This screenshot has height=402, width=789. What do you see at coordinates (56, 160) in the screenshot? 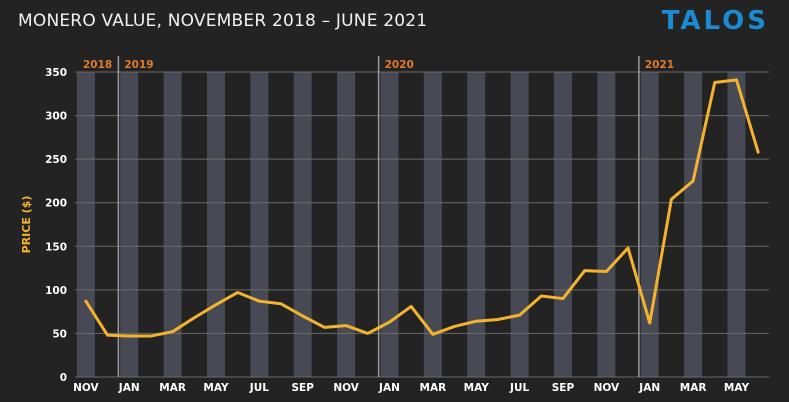
I see `y-tick-label: 250` at bounding box center [56, 160].